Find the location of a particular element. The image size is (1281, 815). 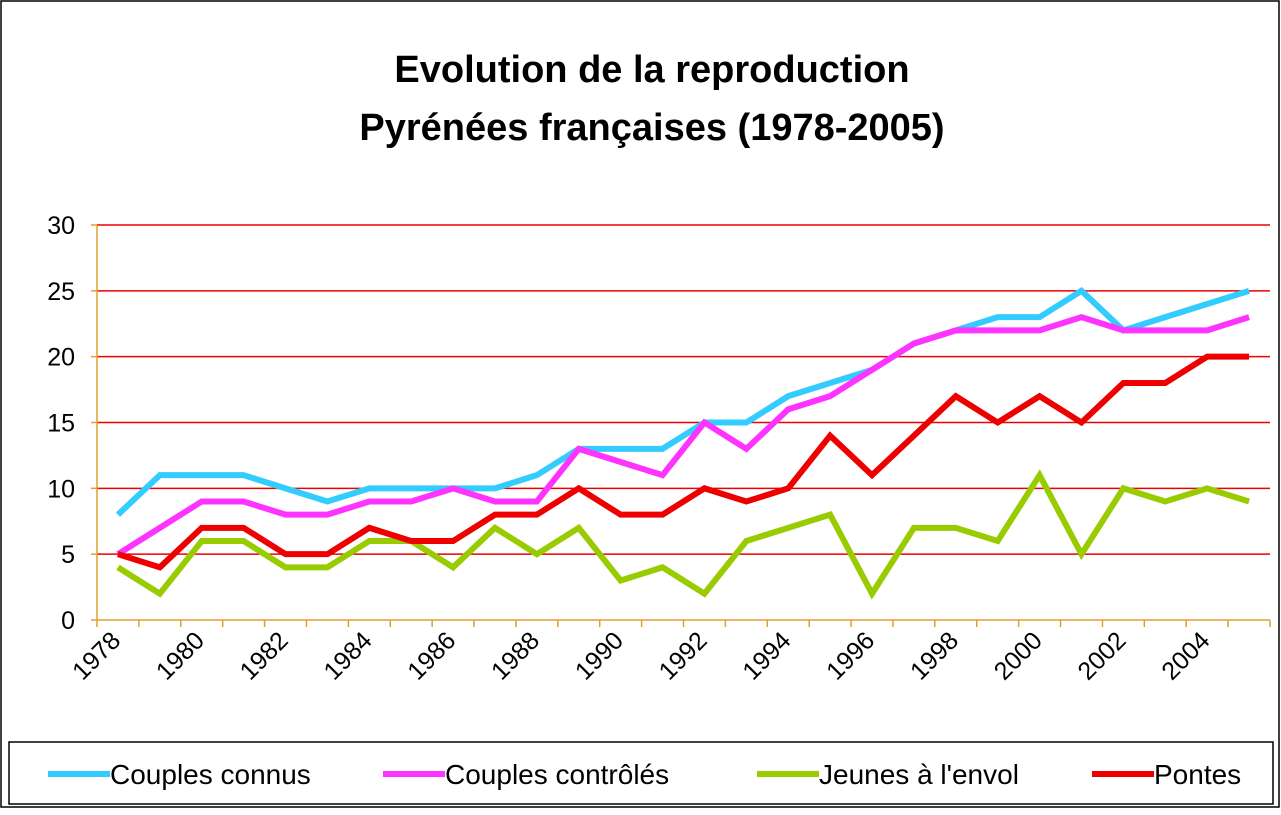

y-tick-label: 25 is located at coordinates (61, 292).